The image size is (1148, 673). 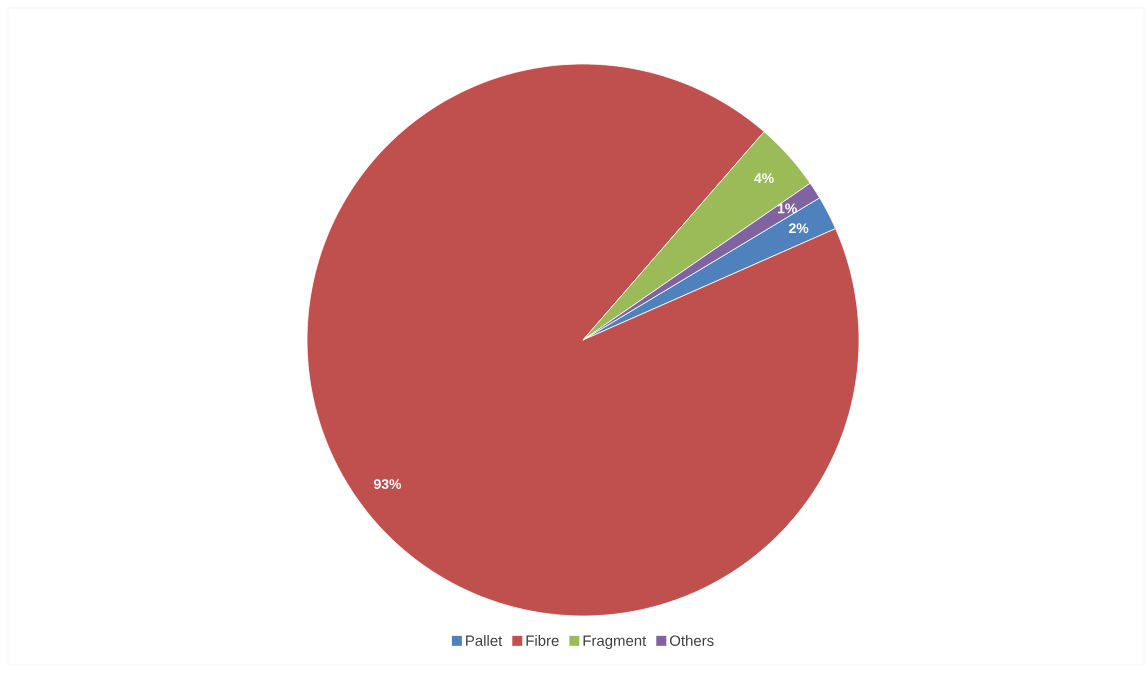 What do you see at coordinates (615, 642) in the screenshot?
I see `legend-label: Fragment` at bounding box center [615, 642].